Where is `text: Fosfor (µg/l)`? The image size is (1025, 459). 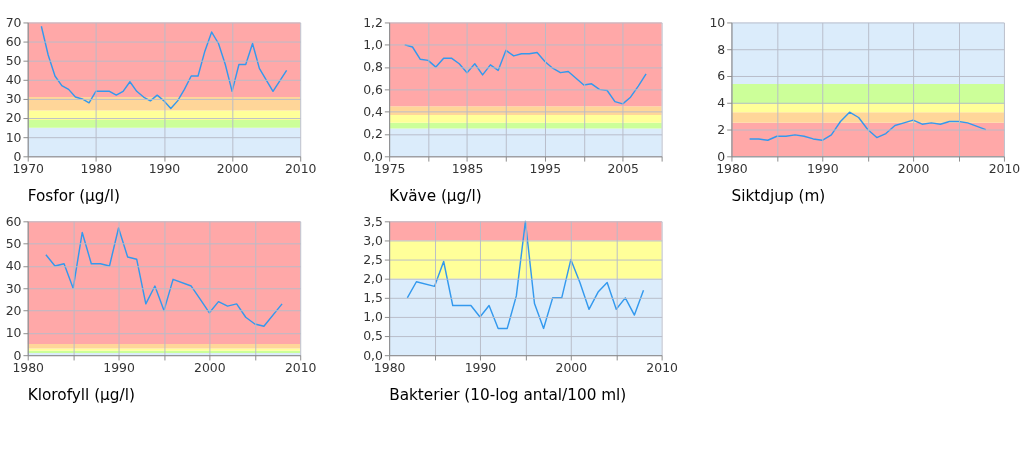 text: Fosfor (µg/l) is located at coordinates (73, 196).